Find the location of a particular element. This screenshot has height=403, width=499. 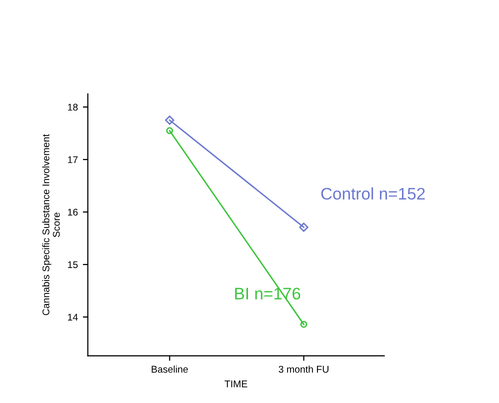

x-tick-label: 3 month FU is located at coordinates (303, 369).